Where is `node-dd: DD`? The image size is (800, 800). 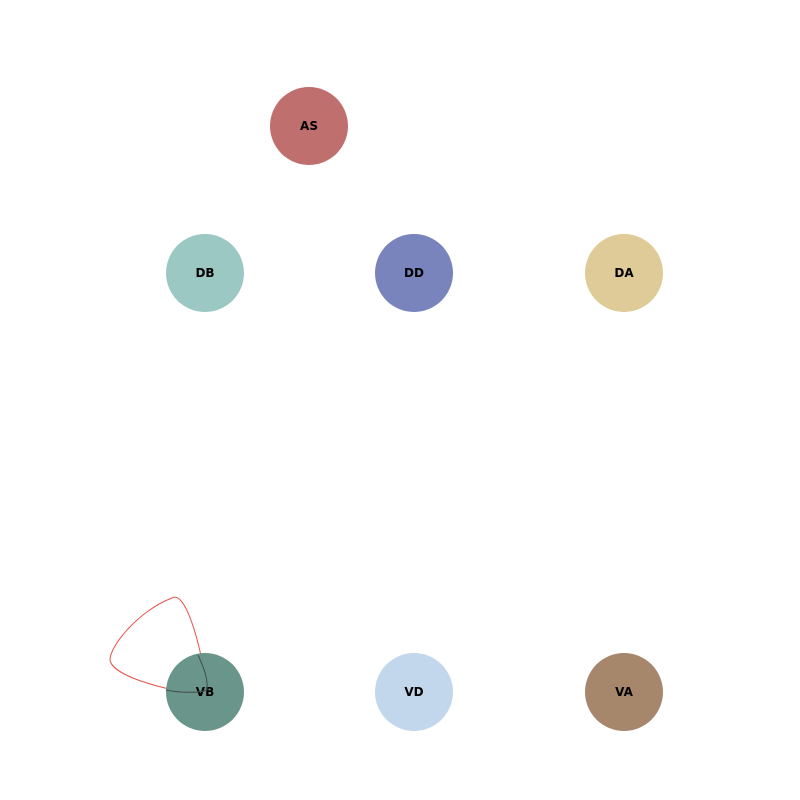
node-dd: DD is located at coordinates (414, 273).